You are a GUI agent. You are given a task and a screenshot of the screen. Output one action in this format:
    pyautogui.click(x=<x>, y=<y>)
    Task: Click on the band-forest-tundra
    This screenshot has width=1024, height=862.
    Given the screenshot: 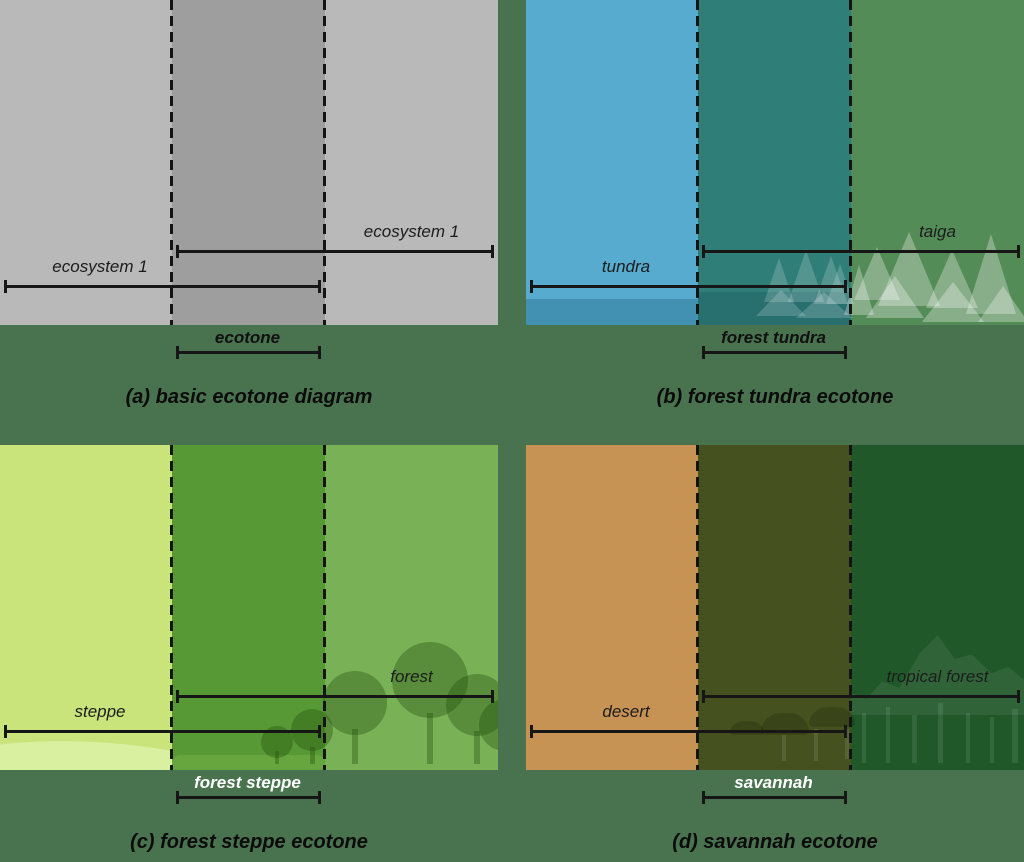 What is the action you would take?
    pyautogui.click(x=774, y=162)
    